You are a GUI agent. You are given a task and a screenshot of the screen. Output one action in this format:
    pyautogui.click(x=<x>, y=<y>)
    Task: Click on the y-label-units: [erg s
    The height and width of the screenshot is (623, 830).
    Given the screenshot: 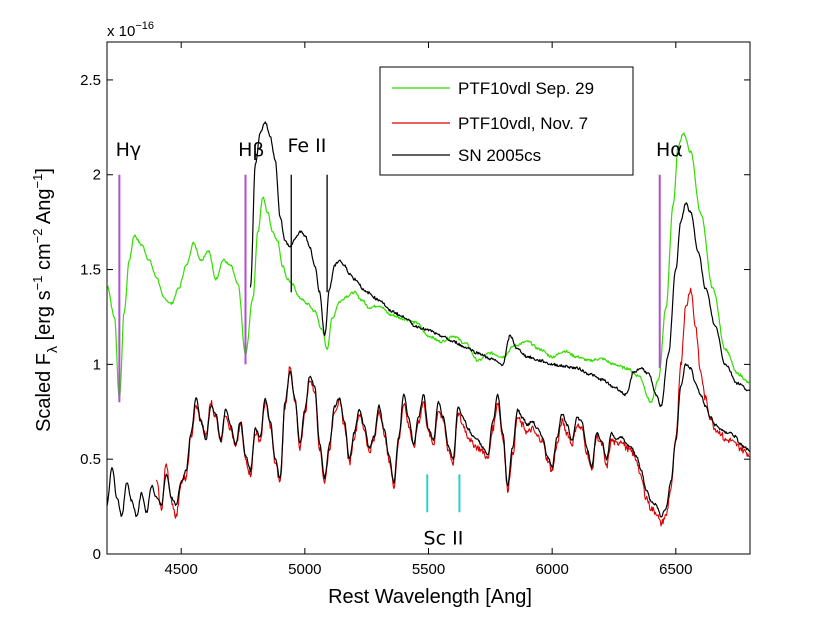 What is the action you would take?
    pyautogui.click(x=44, y=318)
    